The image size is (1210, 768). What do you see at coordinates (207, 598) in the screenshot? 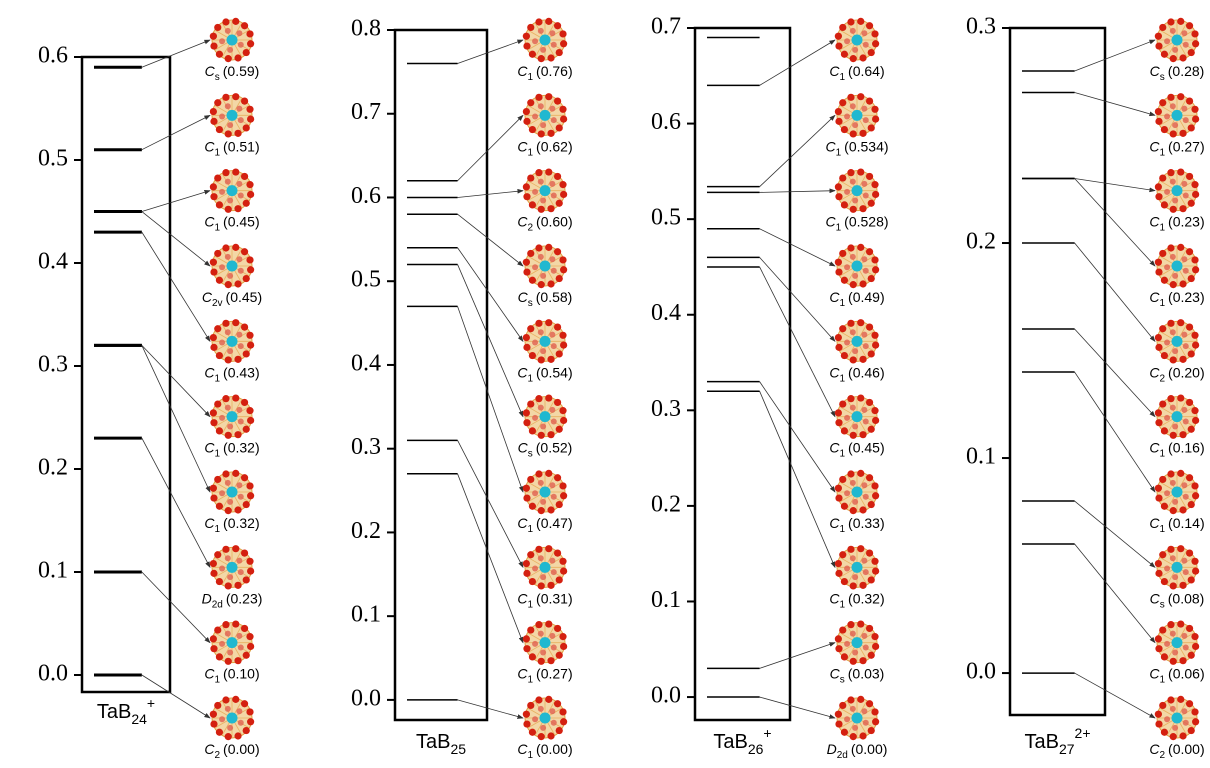
I see `point-group: D` at bounding box center [207, 598].